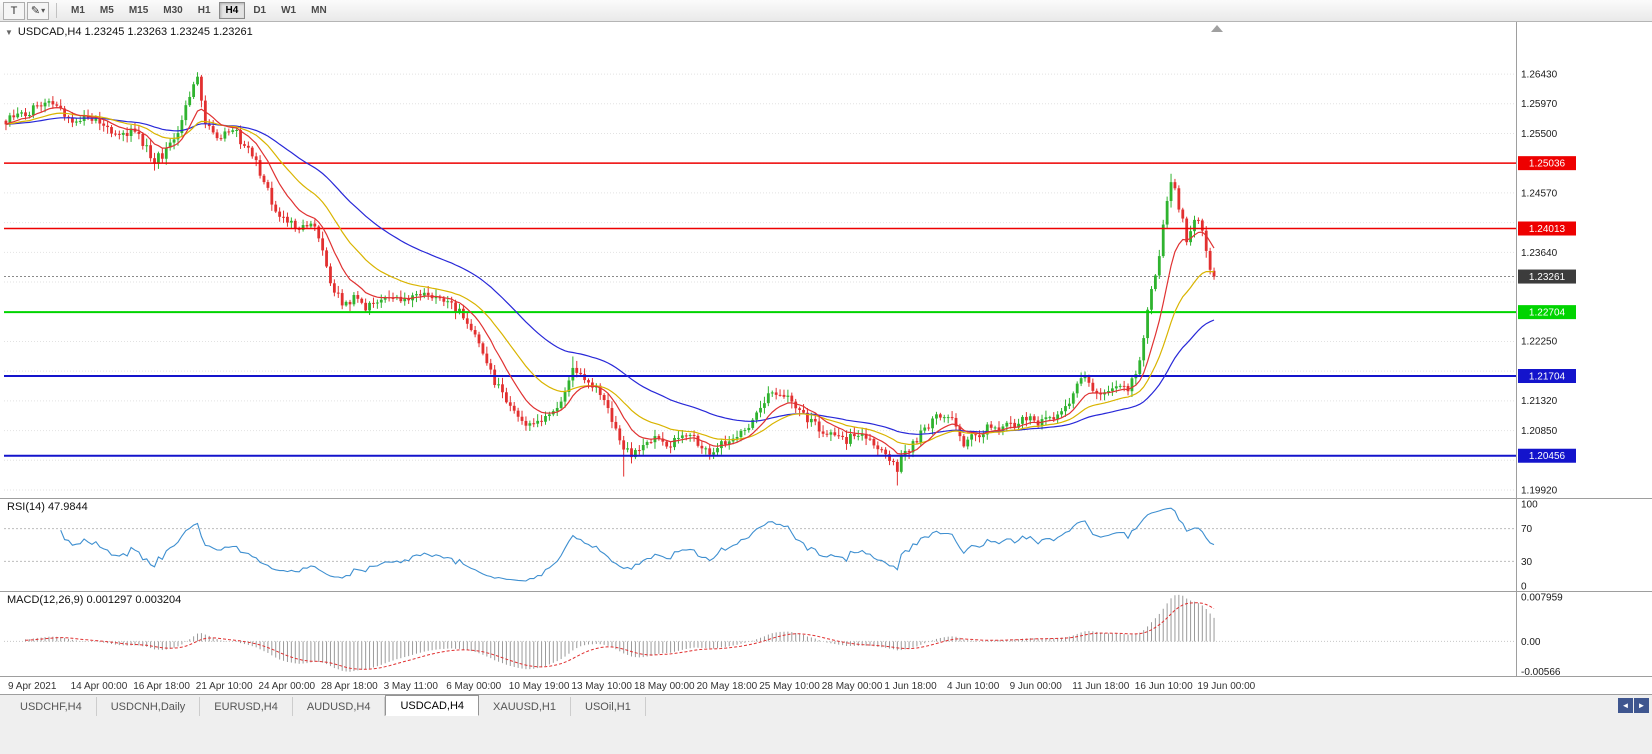  Describe the element at coordinates (760, 544) in the screenshot. I see `rsi-panel` at that location.